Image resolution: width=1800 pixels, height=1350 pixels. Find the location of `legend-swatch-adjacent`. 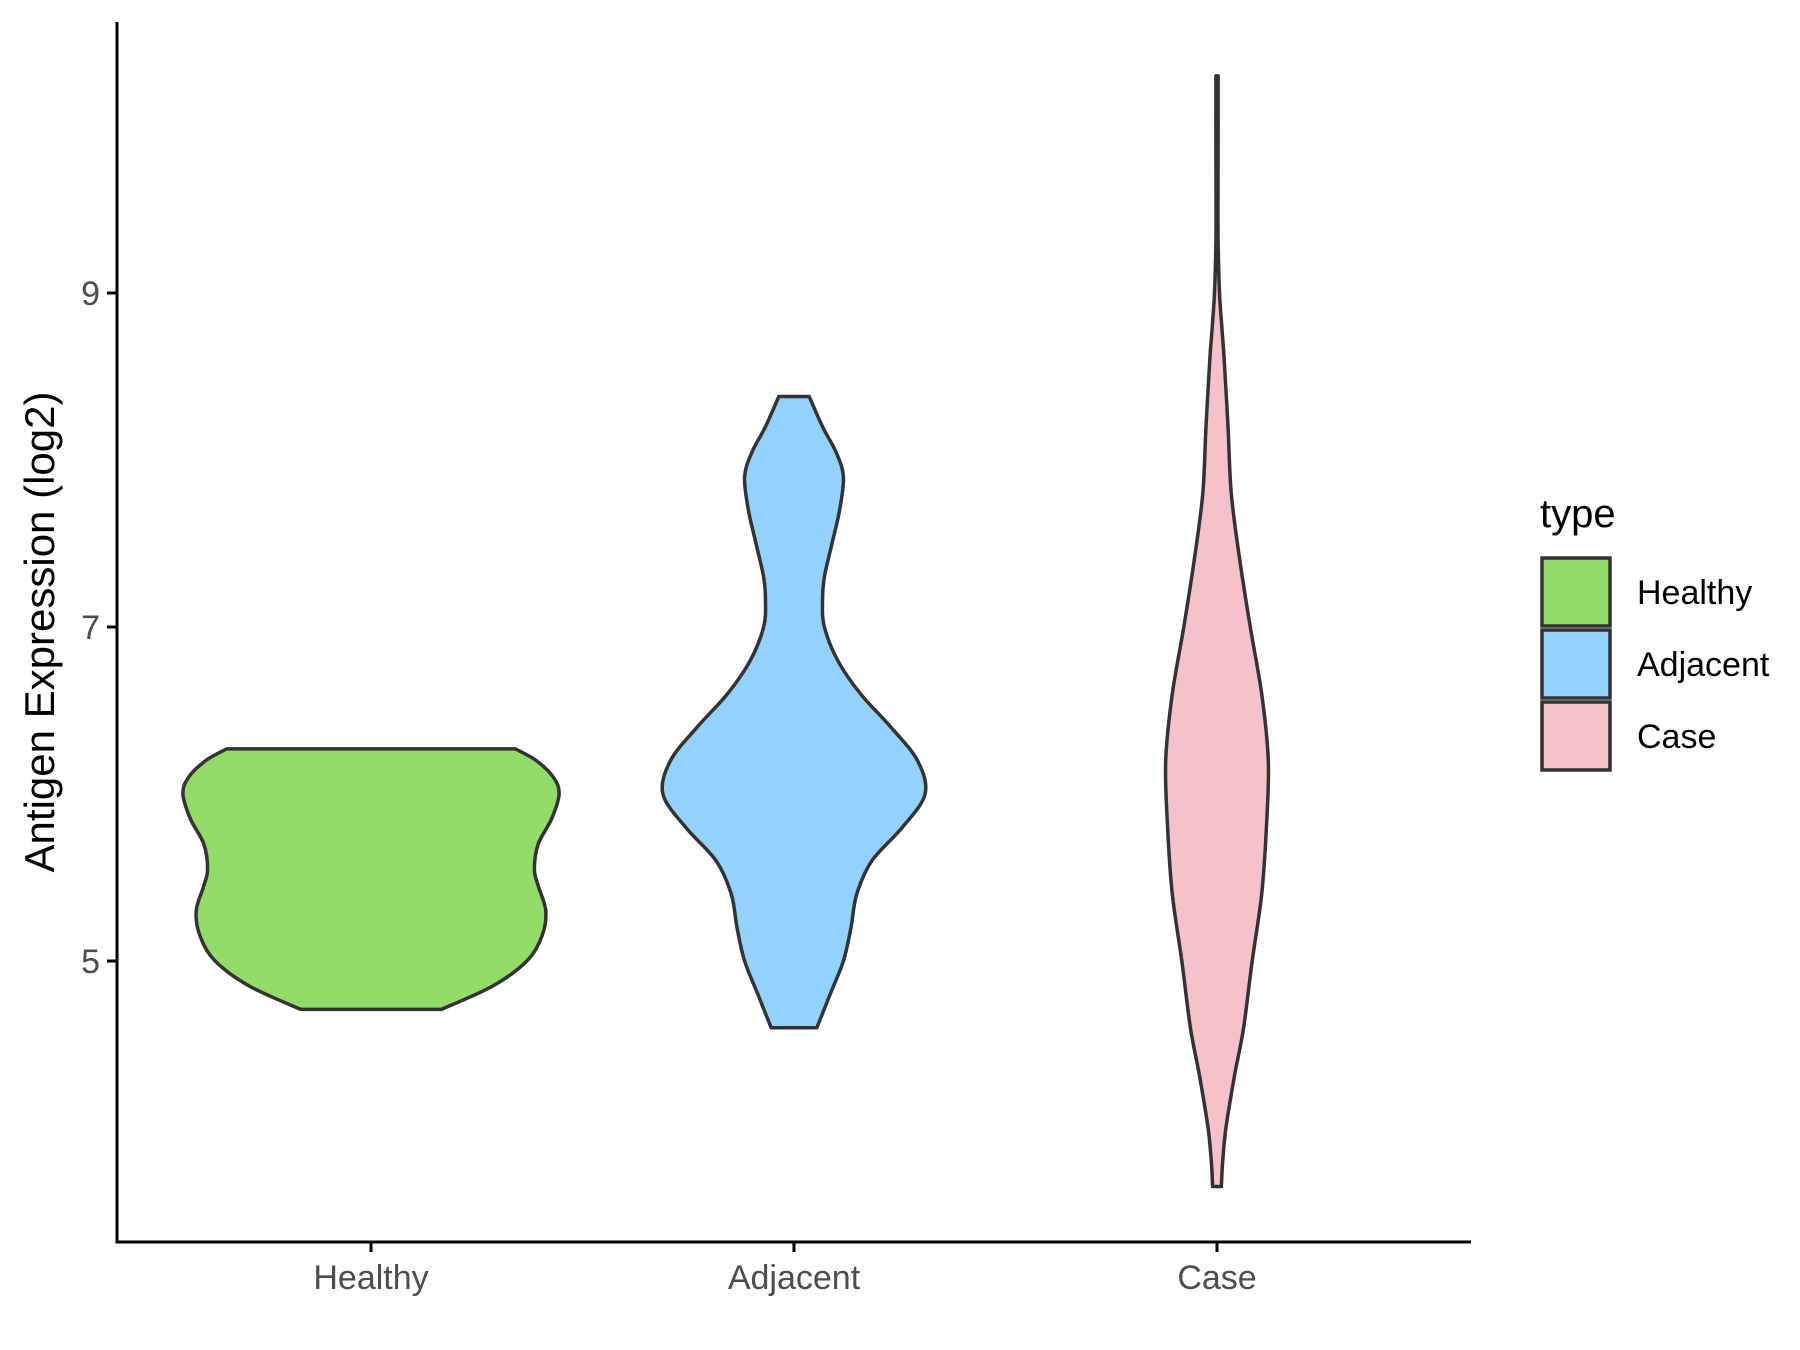

legend-swatch-adjacent is located at coordinates (1576, 664).